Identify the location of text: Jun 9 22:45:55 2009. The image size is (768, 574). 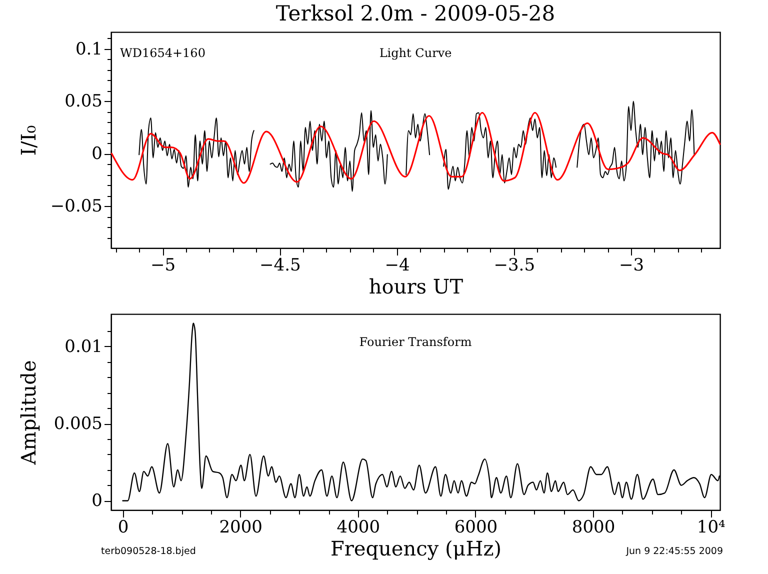
(674, 551).